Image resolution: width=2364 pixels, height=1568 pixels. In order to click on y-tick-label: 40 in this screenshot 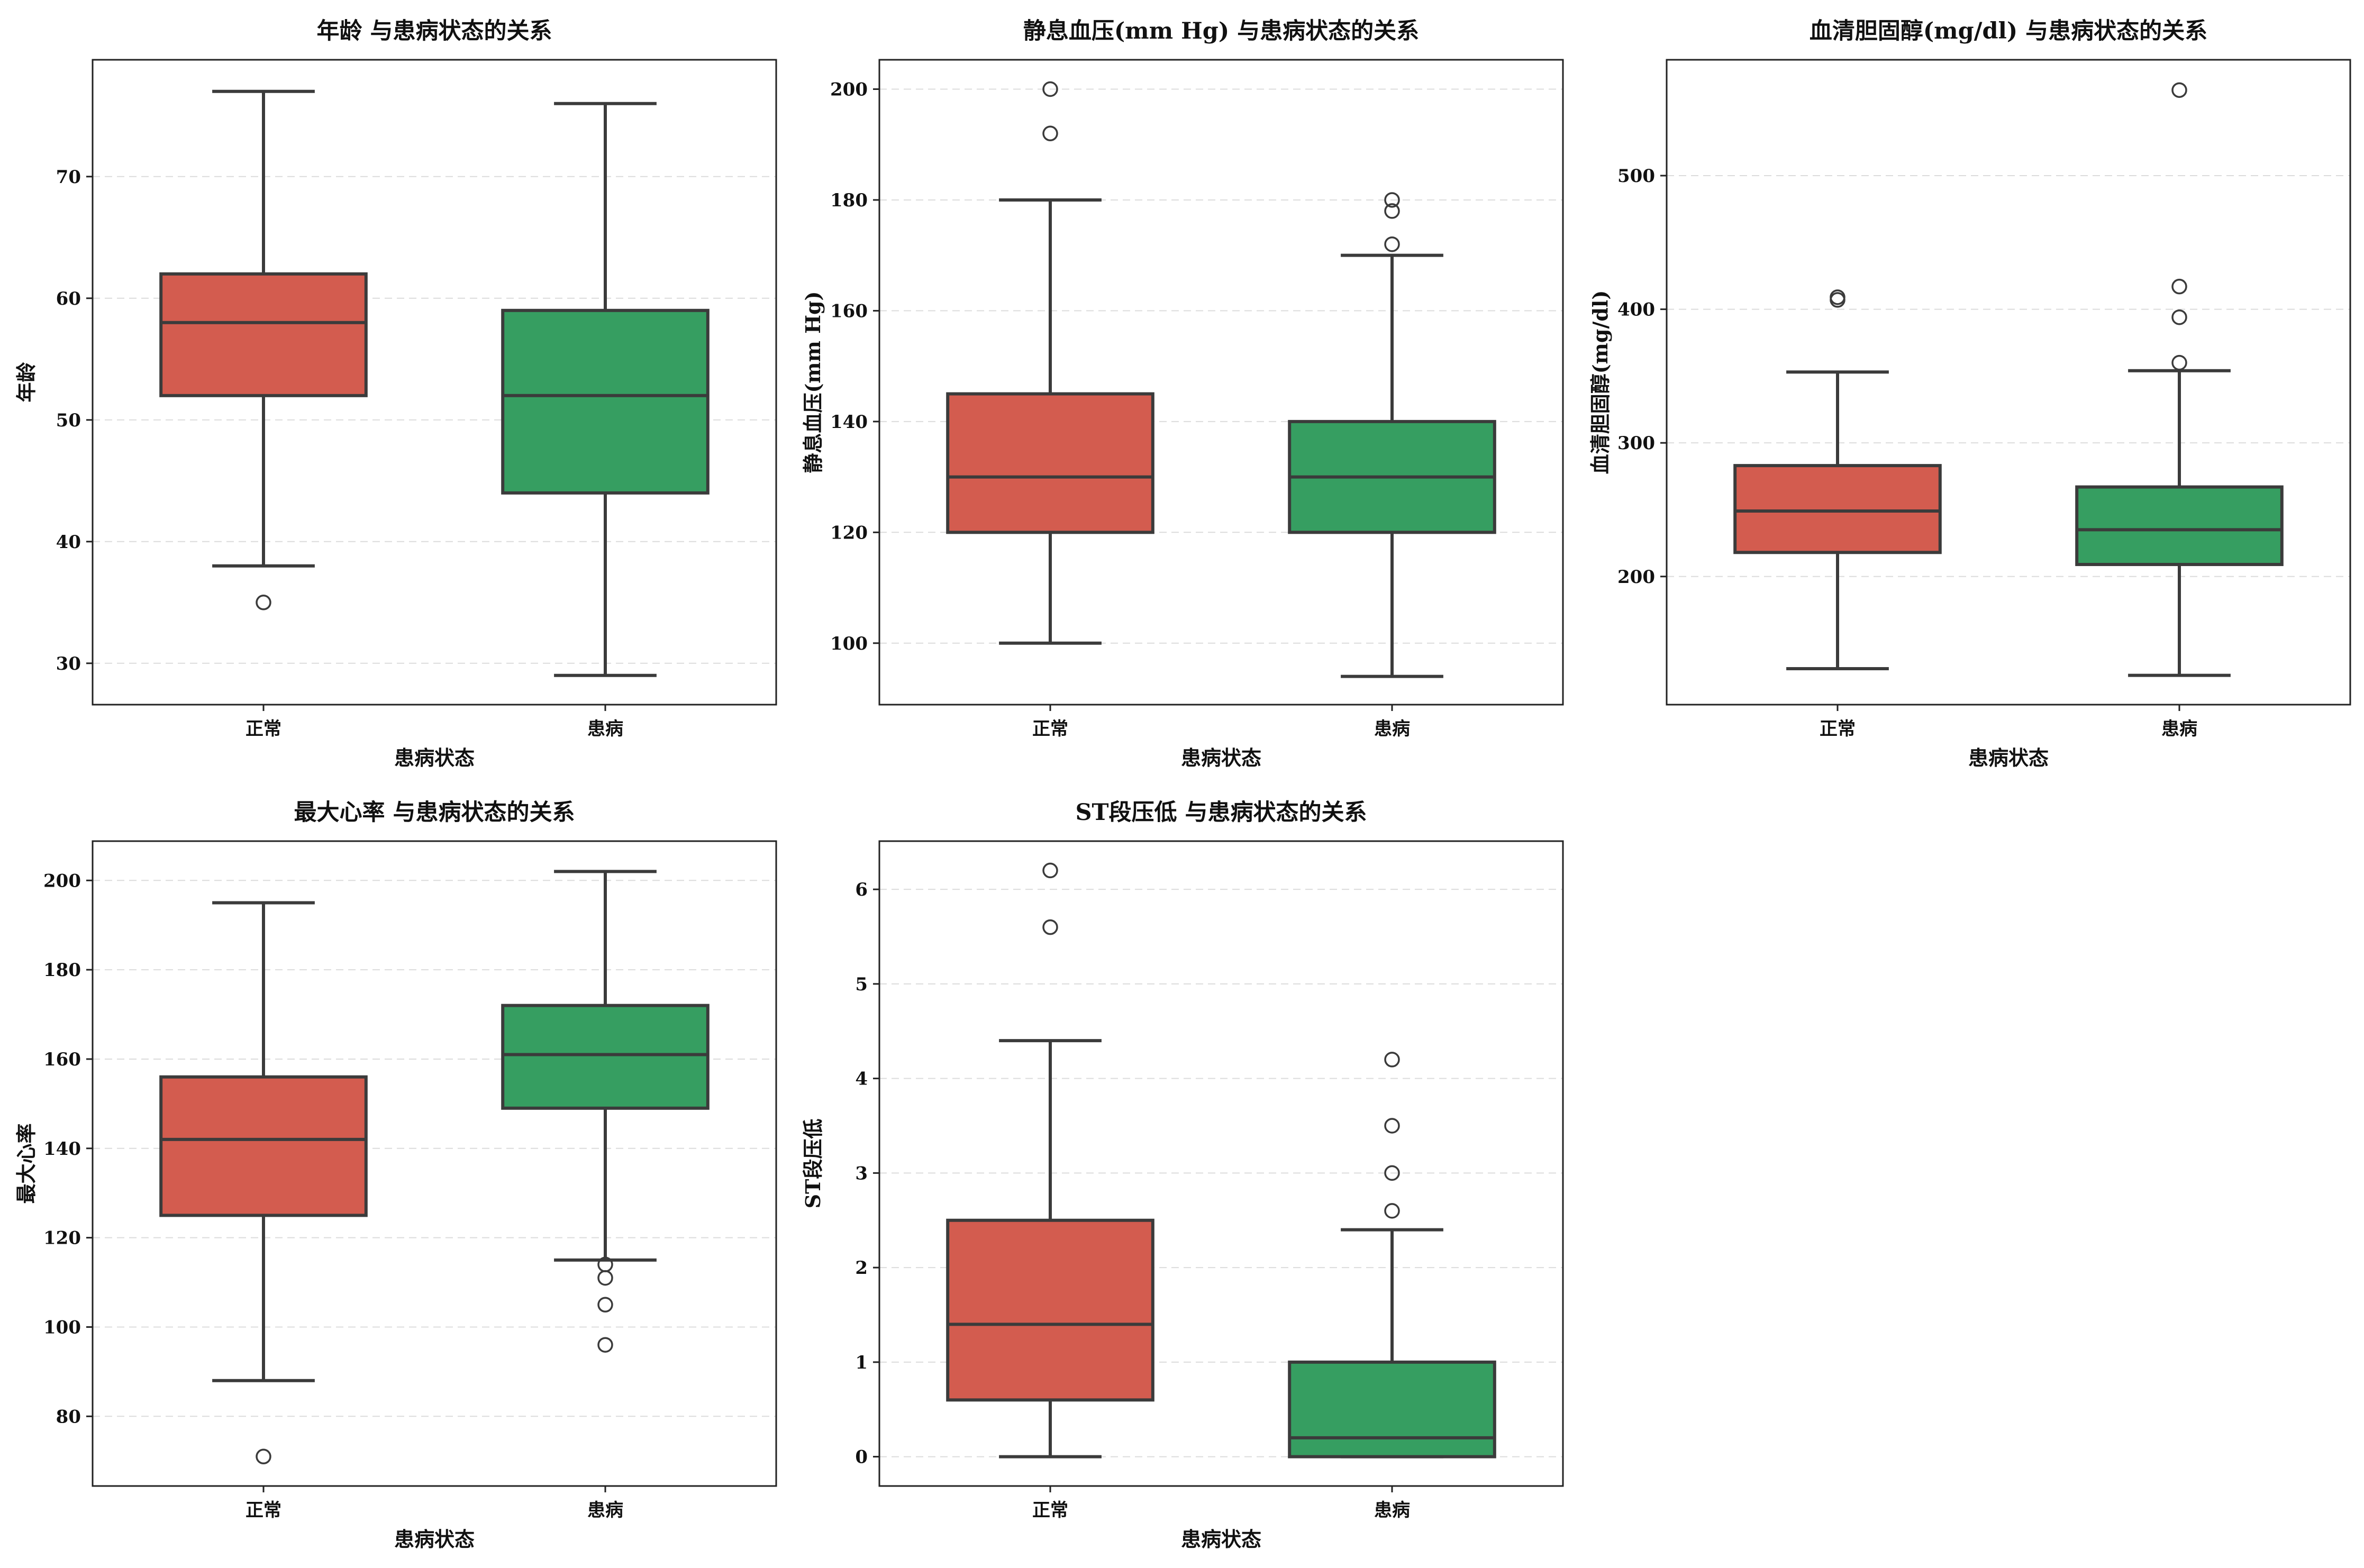, I will do `click(68, 543)`.